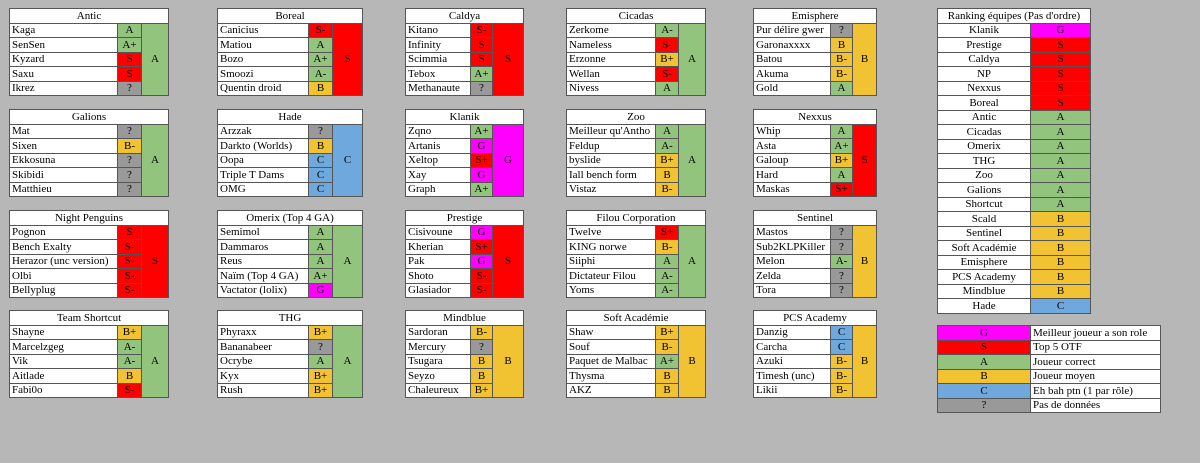 This screenshot has height=463, width=1200. I want to click on player-name: Wellan, so click(611, 74).